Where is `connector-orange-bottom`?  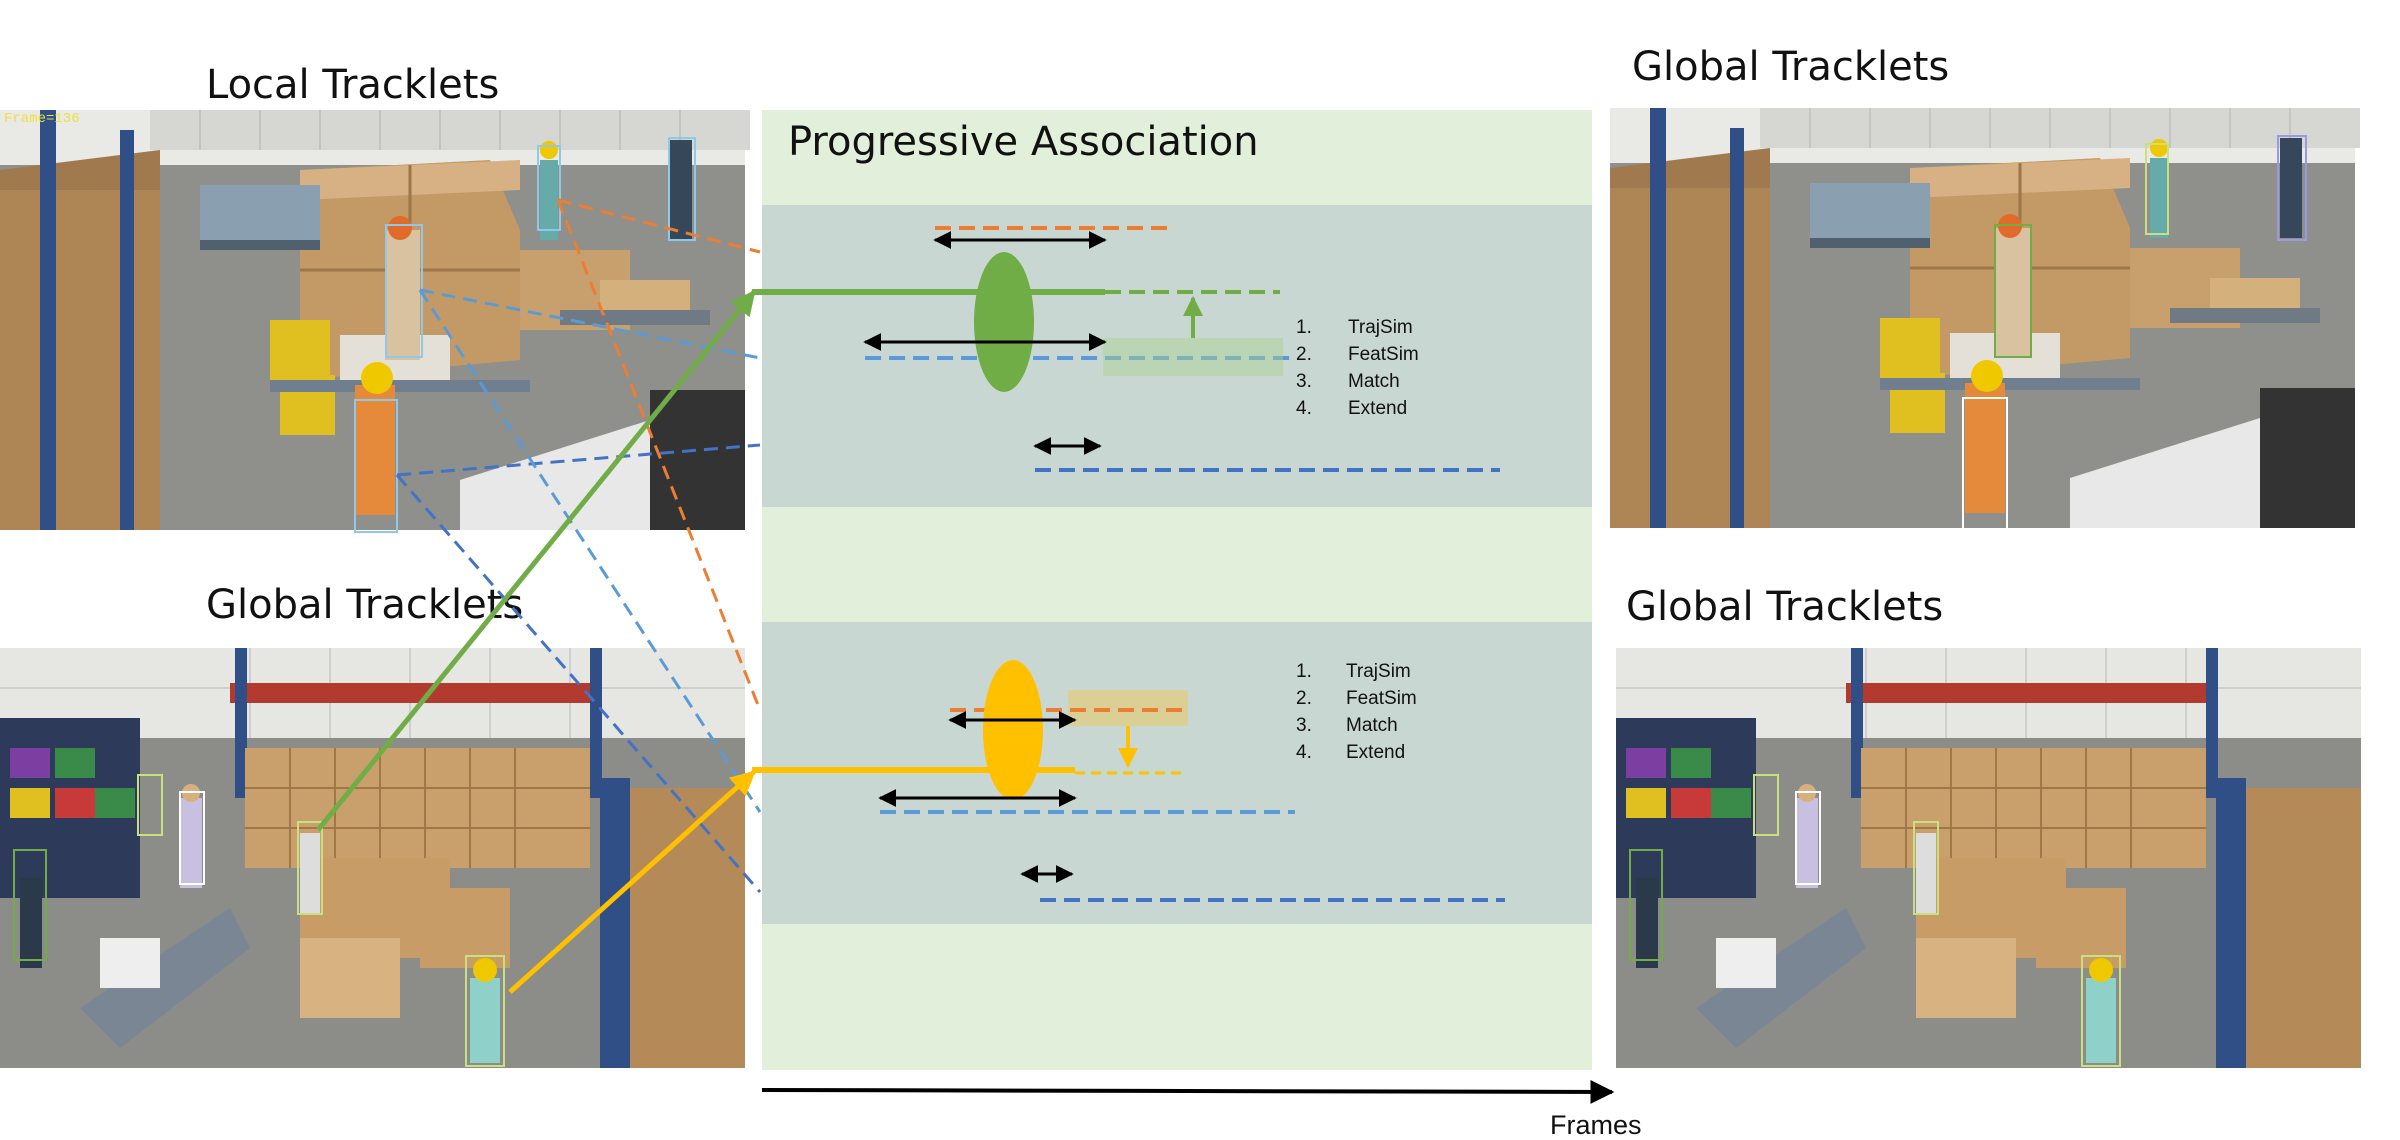 connector-orange-bottom is located at coordinates (659, 455).